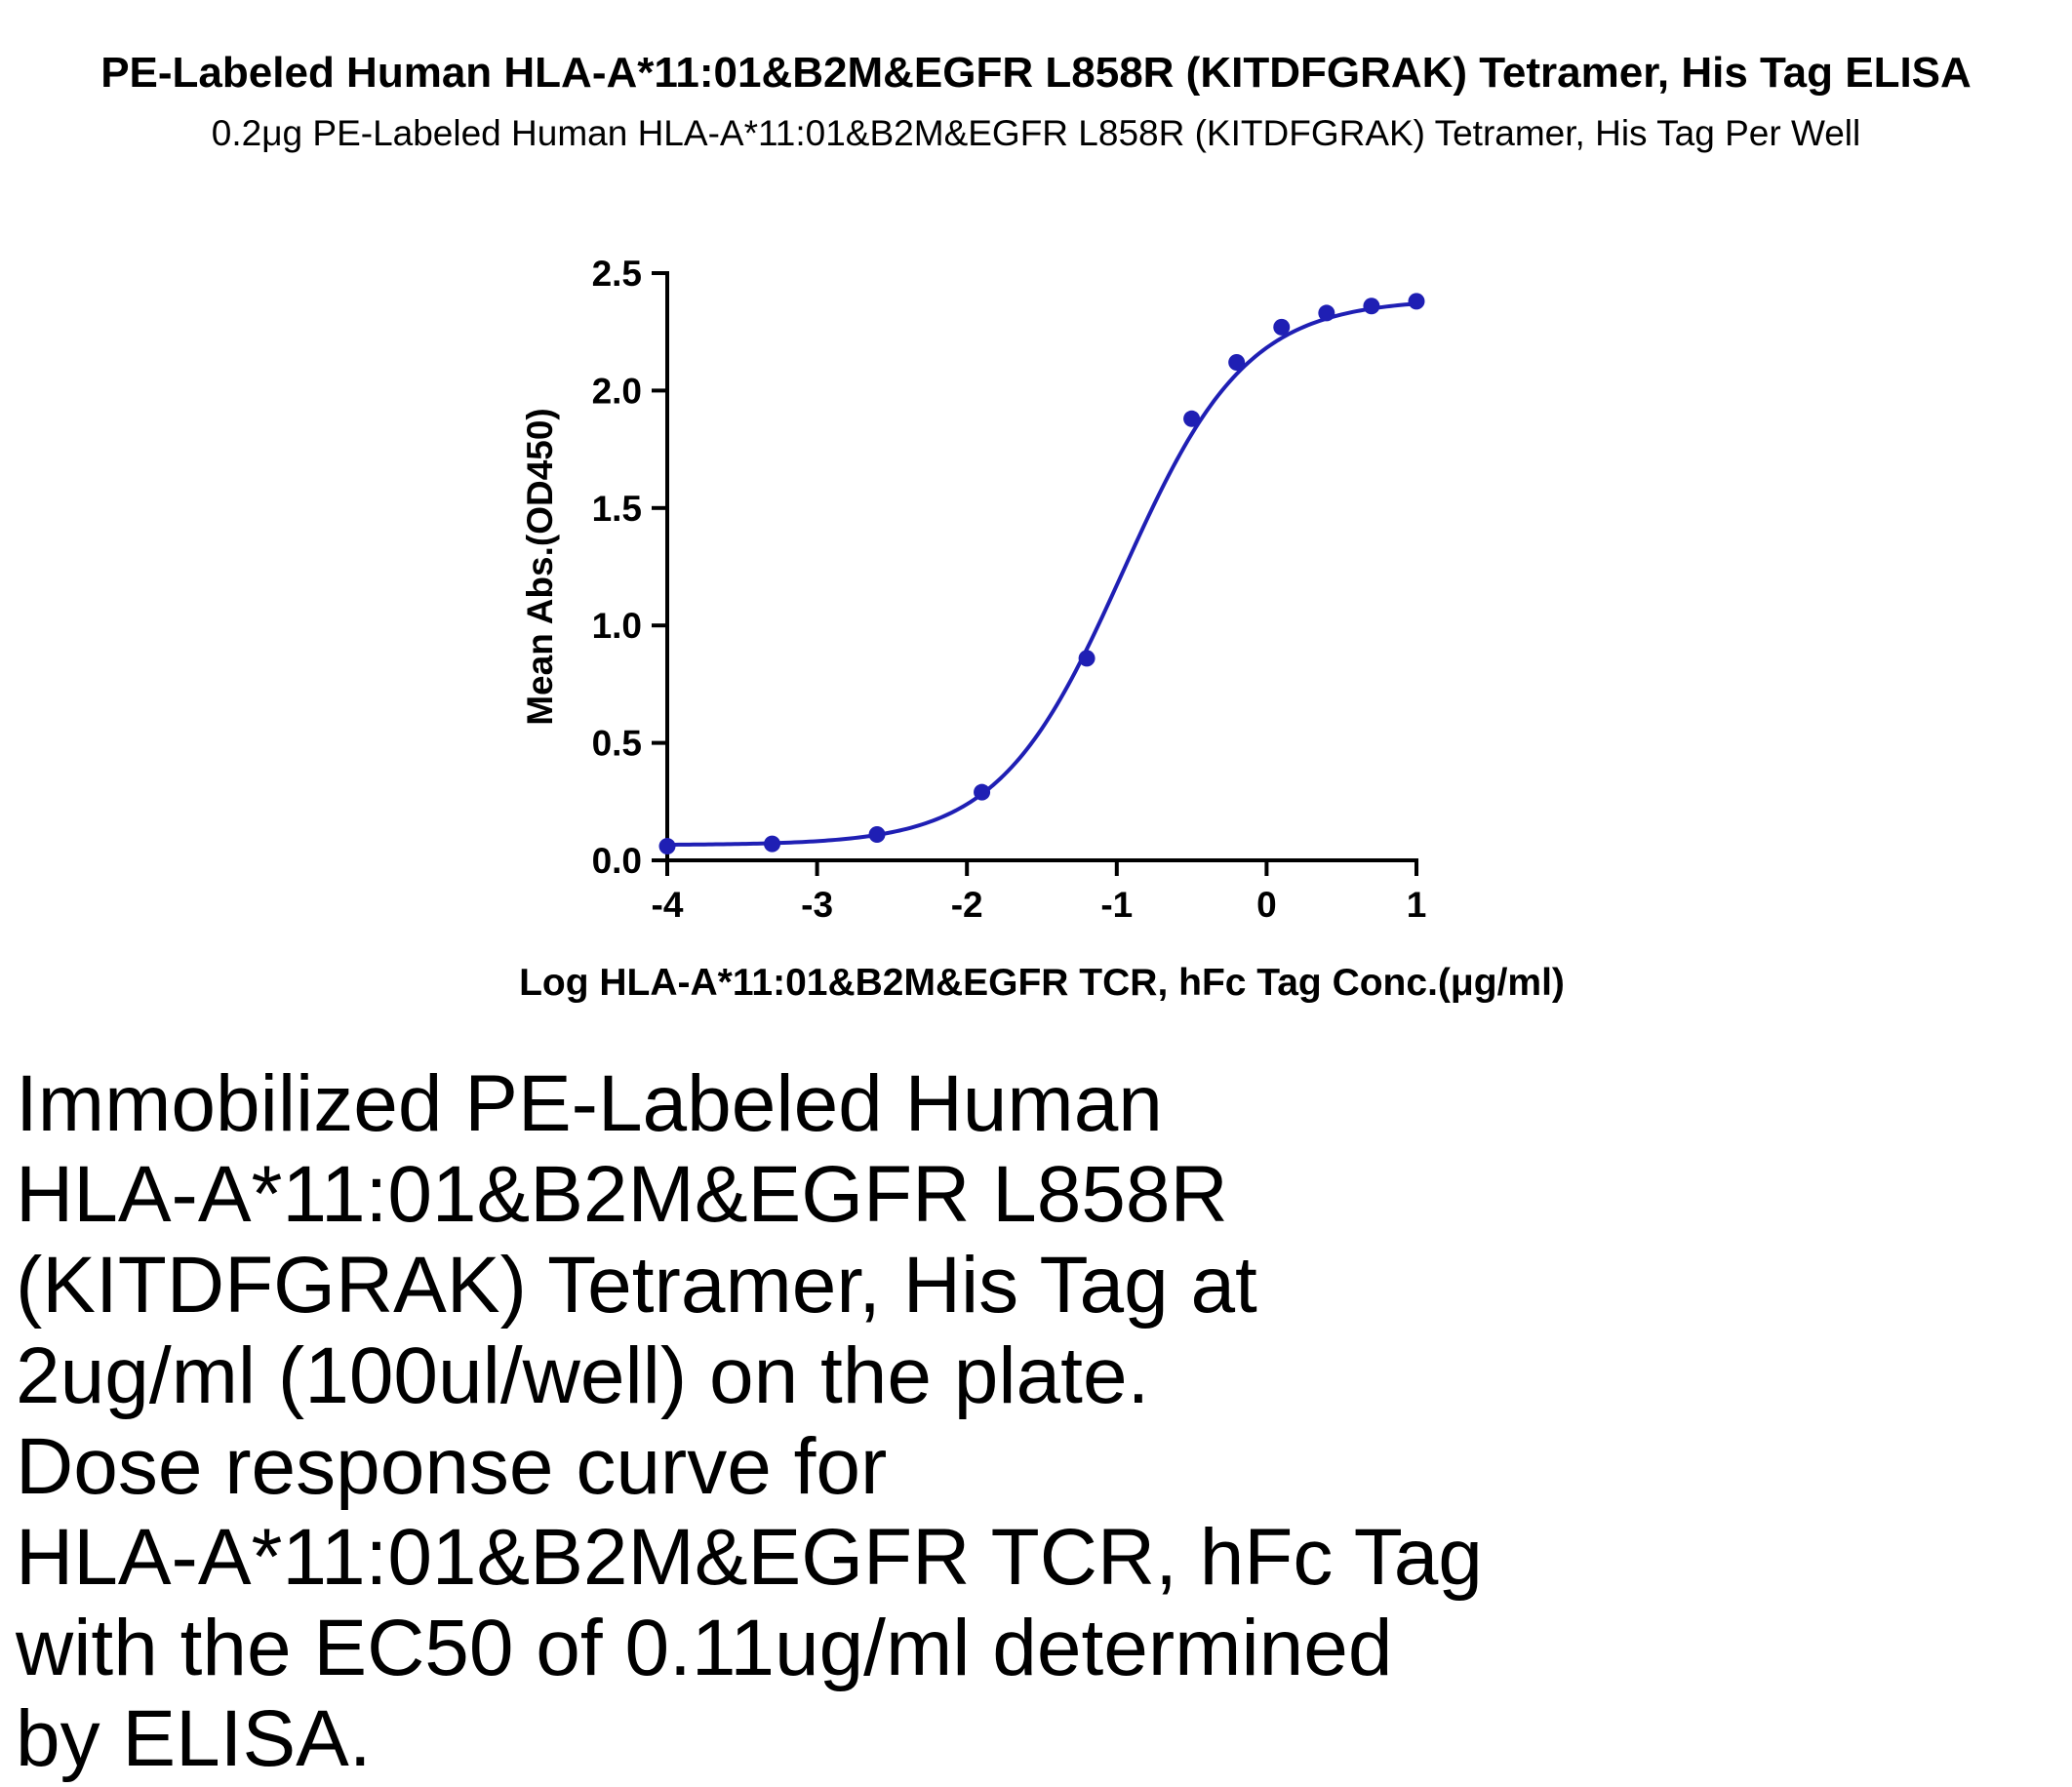  I want to click on x-tick-label: -1, so click(1117, 905).